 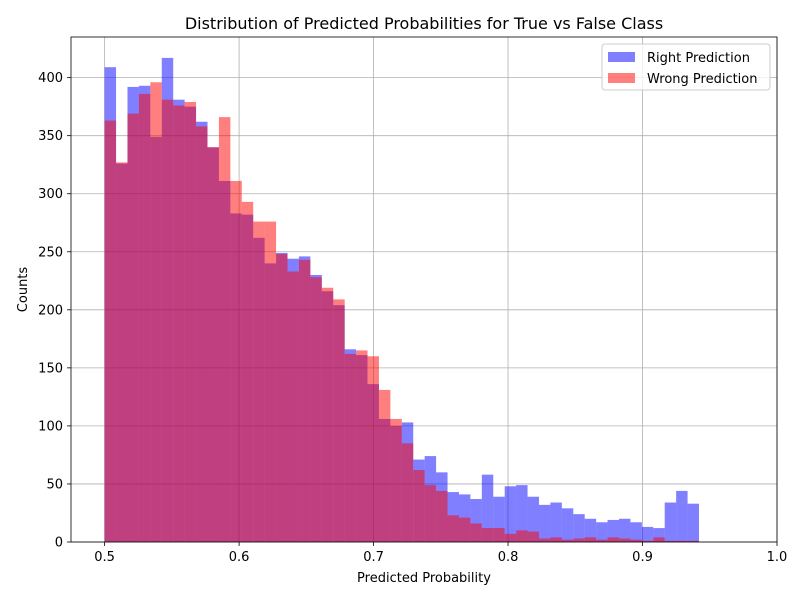 What do you see at coordinates (373, 557) in the screenshot?
I see `x-tick-label: 0.7` at bounding box center [373, 557].